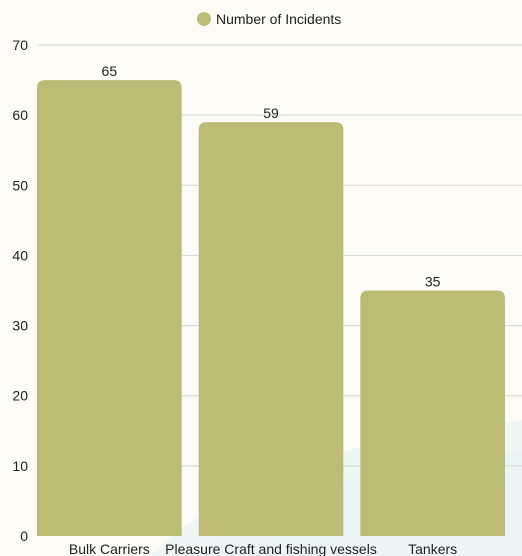 The width and height of the screenshot is (522, 556). I want to click on legend: Number of Incidents, so click(269, 19).